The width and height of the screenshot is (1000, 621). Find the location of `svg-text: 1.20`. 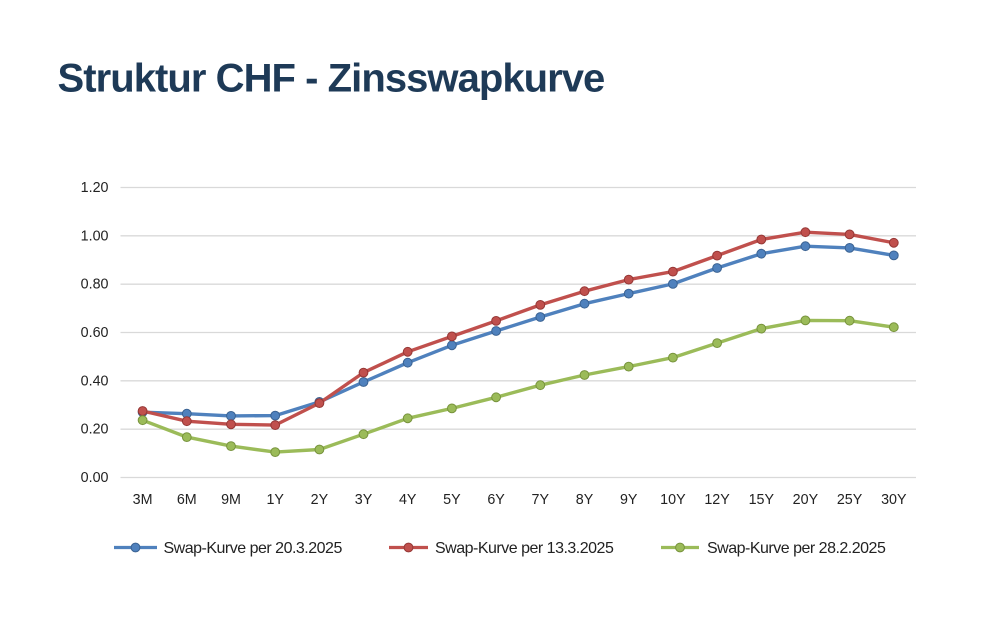

svg-text: 1.20 is located at coordinates (95, 188).